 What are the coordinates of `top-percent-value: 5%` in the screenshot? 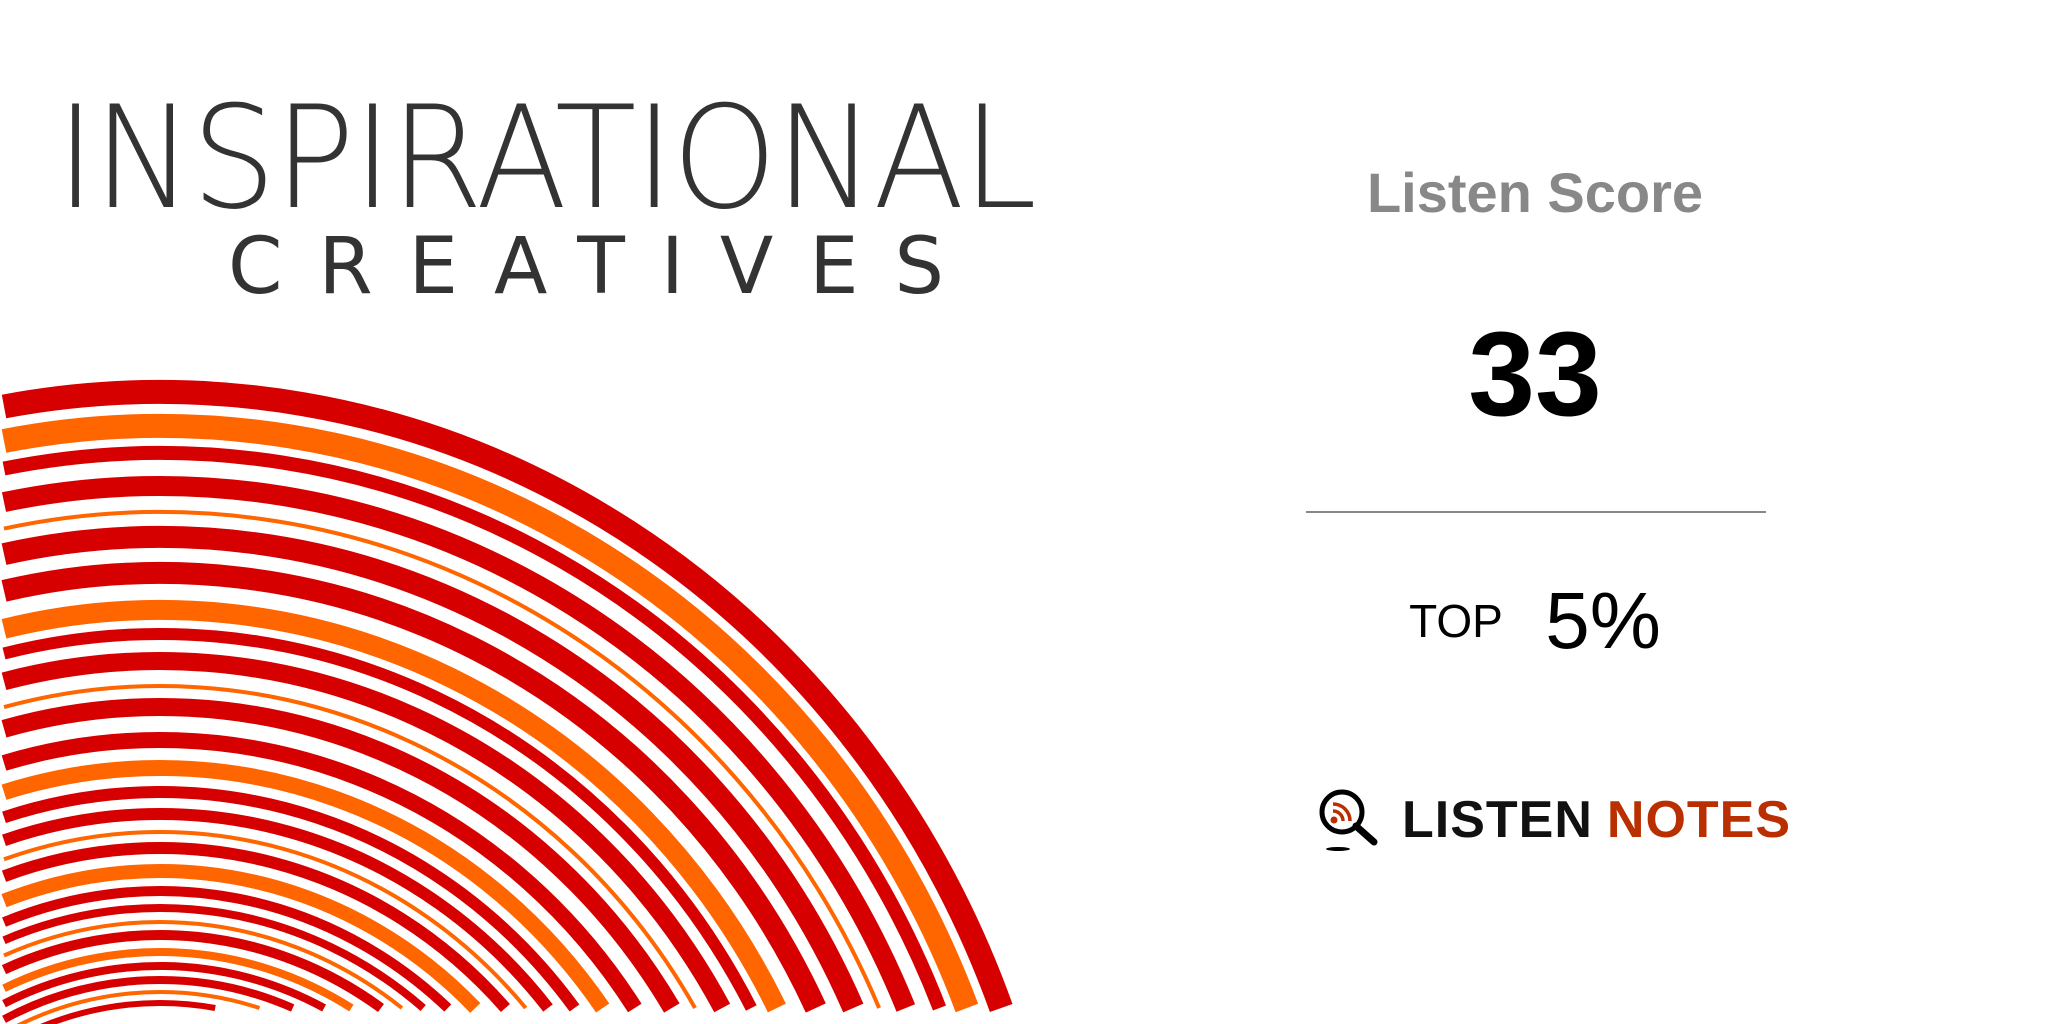 It's located at (1603, 620).